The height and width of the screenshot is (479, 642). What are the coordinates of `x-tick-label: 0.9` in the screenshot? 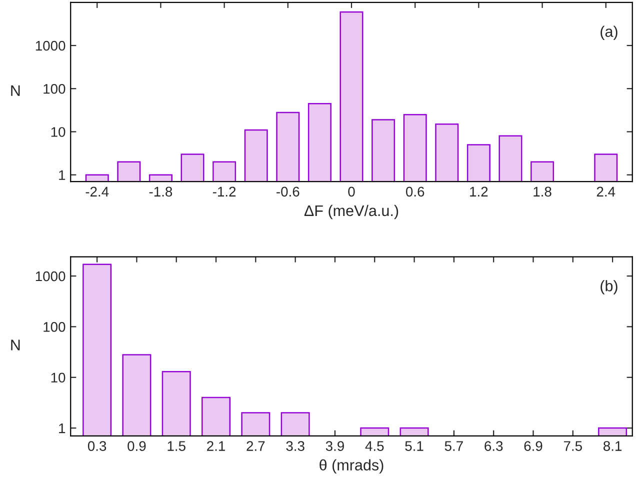 It's located at (137, 446).